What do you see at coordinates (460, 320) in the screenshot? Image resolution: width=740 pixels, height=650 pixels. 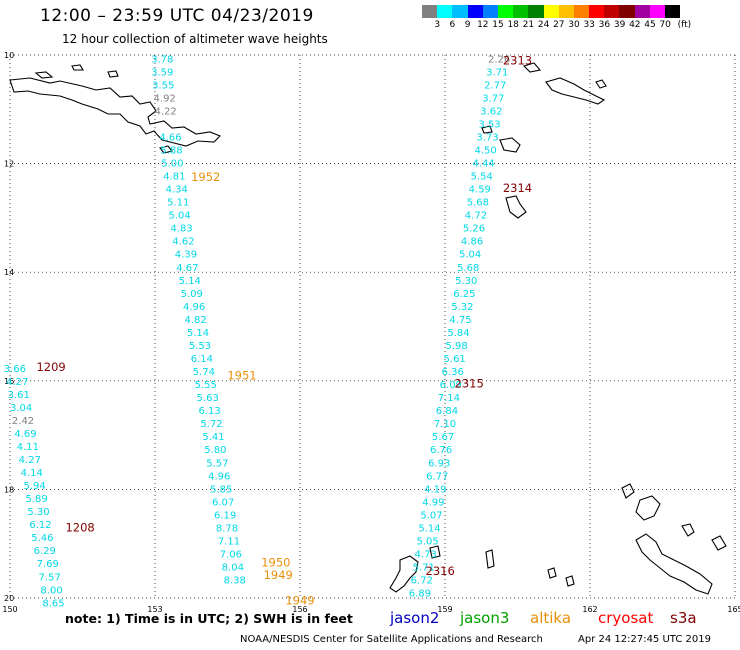 I see `swh-value: 4.75` at bounding box center [460, 320].